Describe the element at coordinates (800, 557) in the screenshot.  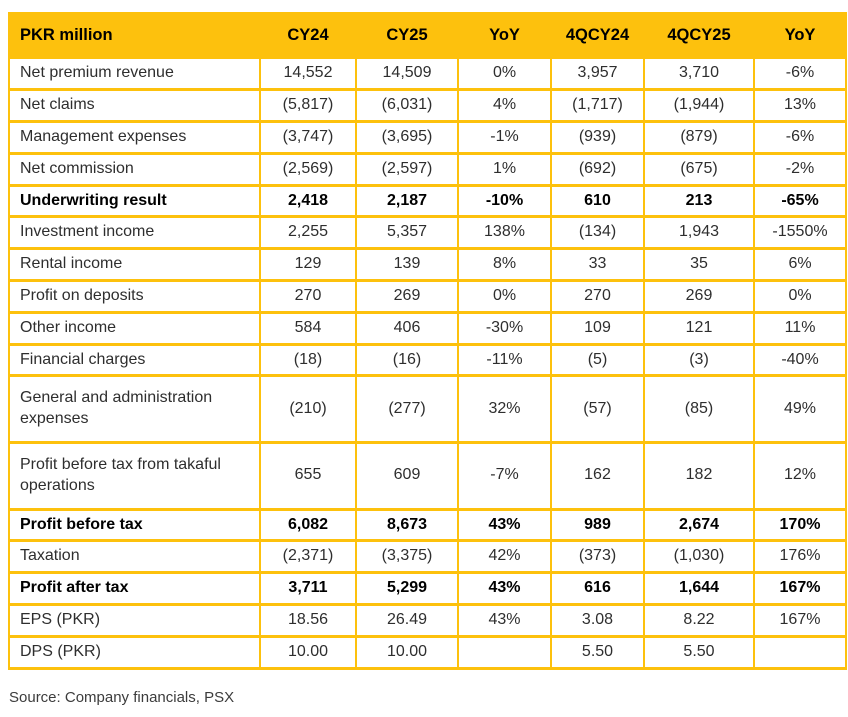
I see `cell-value: 176%` at that location.